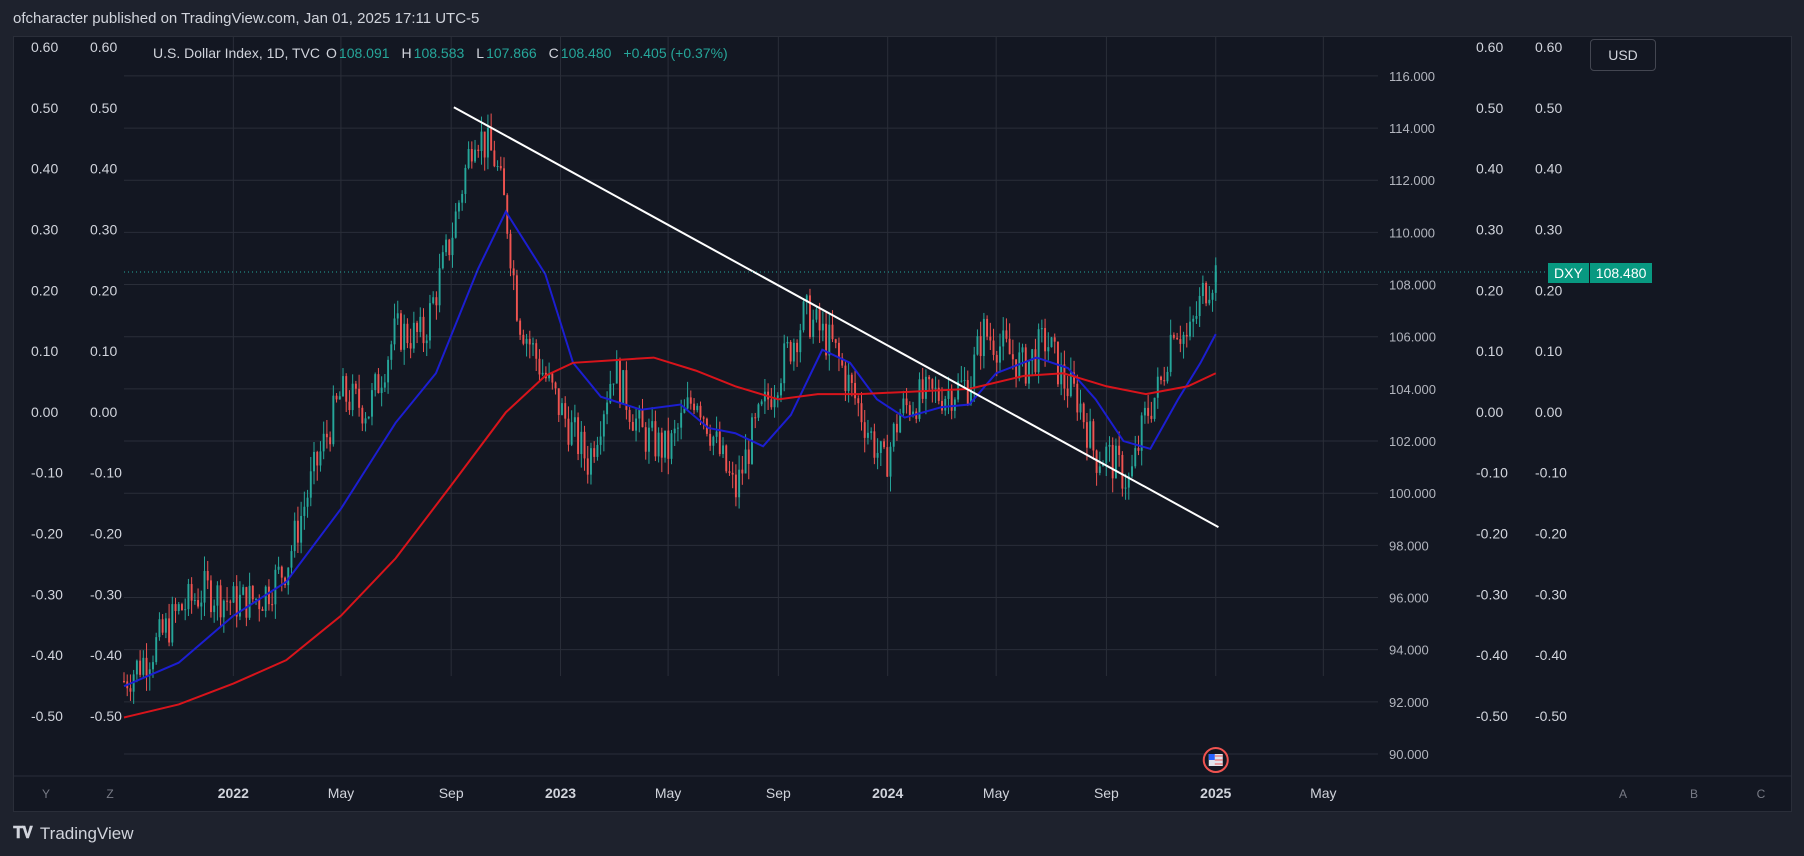 Image resolution: width=1804 pixels, height=856 pixels. What do you see at coordinates (1412, 180) in the screenshot?
I see `price-tick-label: 112.000` at bounding box center [1412, 180].